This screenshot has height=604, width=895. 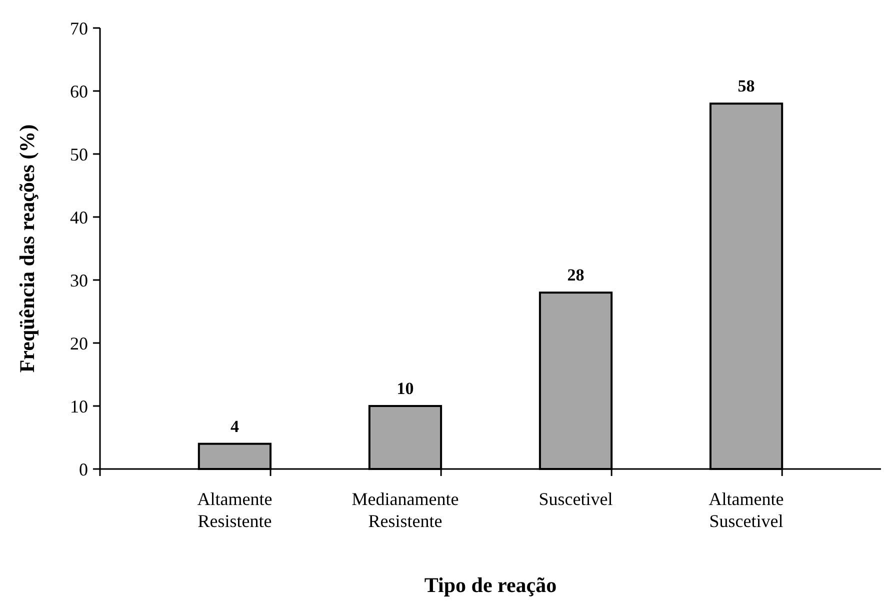 I want to click on x-axis-title: Tipo de reação, so click(x=490, y=585).